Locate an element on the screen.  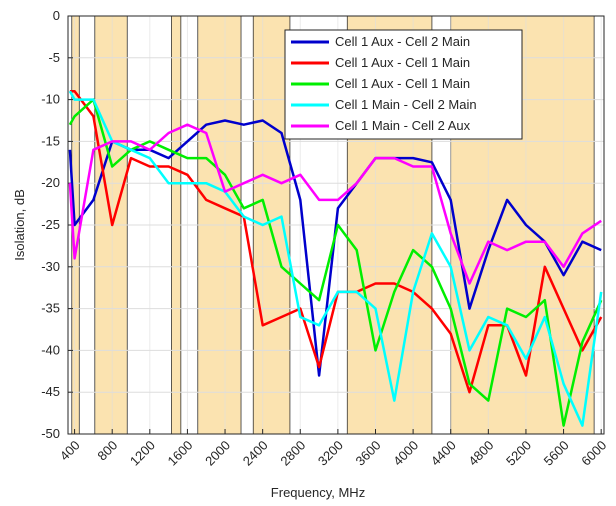
x-tick-label: 1600 is located at coordinates (179, 453).